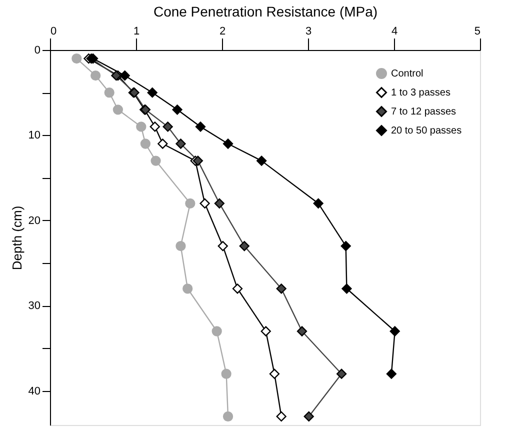 The height and width of the screenshot is (443, 521). Describe the element at coordinates (53, 32) in the screenshot. I see `x-tick-label: 0` at that location.